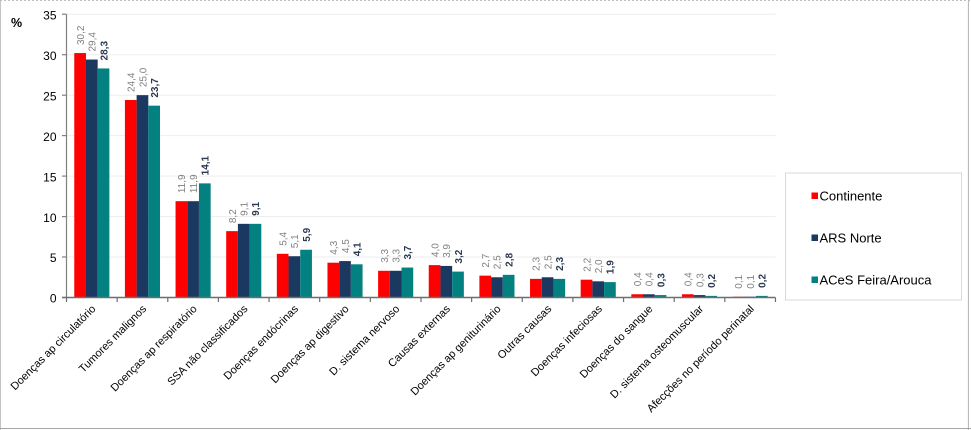 This screenshot has height=430, width=971. I want to click on svg-text: ARS Norte, so click(851, 238).